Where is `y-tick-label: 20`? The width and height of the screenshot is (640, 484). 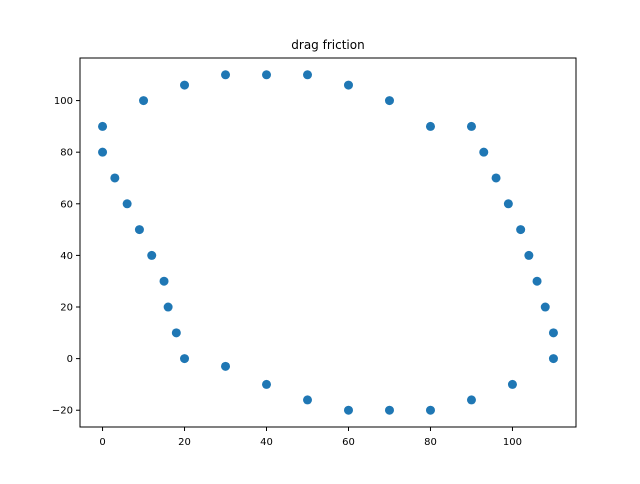 y-tick-label: 20 is located at coordinates (66, 308).